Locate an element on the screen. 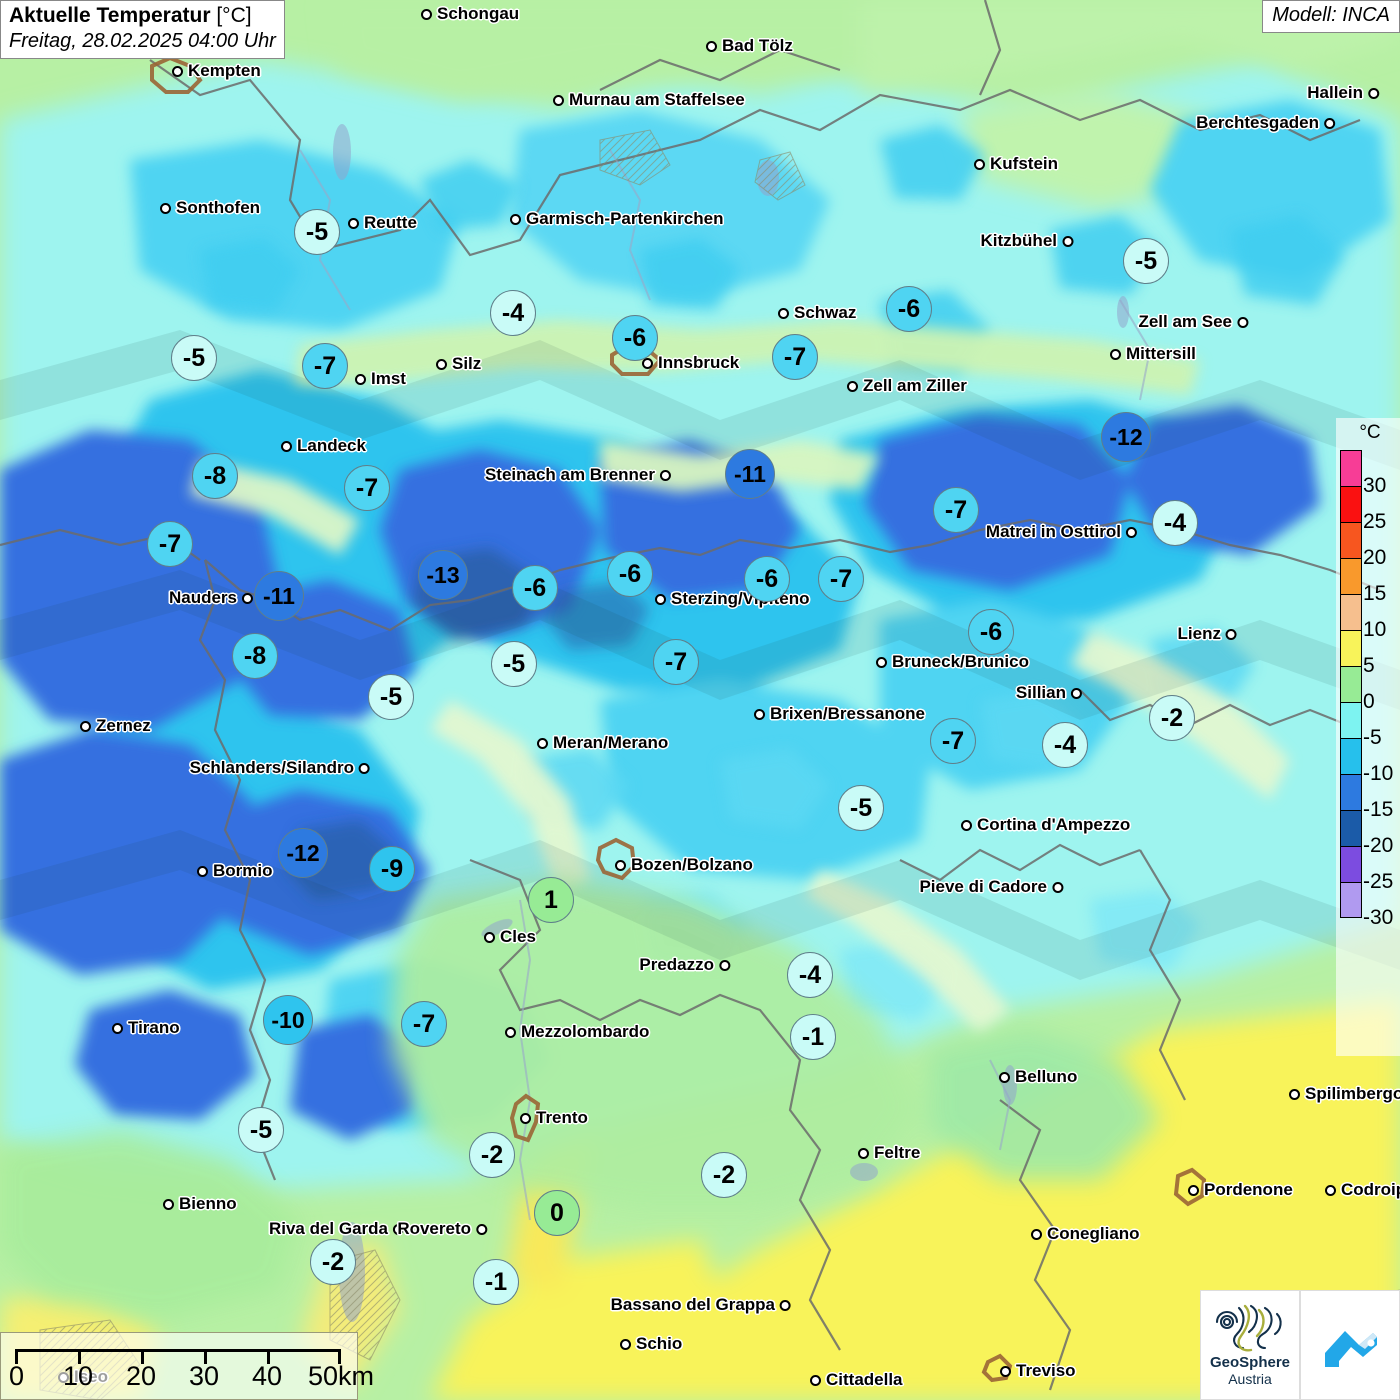  city-marker: Conegliano is located at coordinates (1085, 1234).